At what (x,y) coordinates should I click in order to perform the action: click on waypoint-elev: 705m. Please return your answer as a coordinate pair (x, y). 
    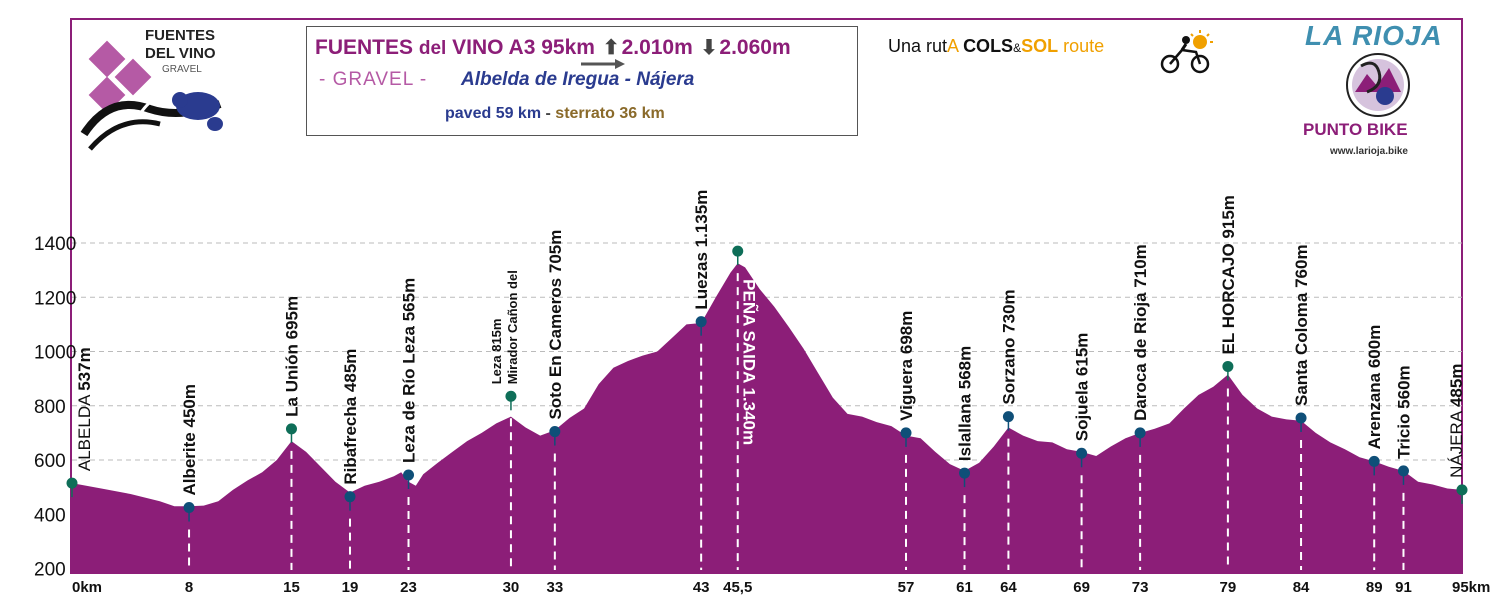
    Looking at the image, I should click on (555, 251).